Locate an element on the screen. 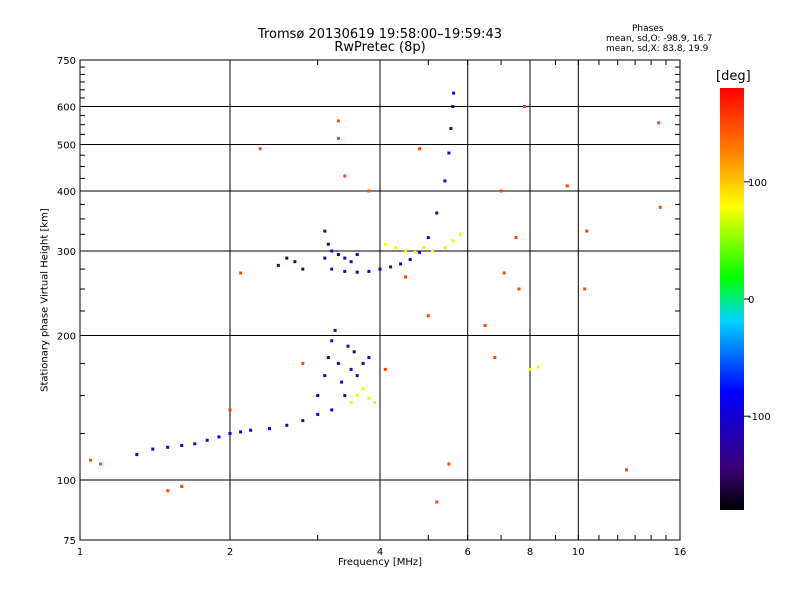 The image size is (800, 600). x-tick-label: 4 is located at coordinates (380, 552).